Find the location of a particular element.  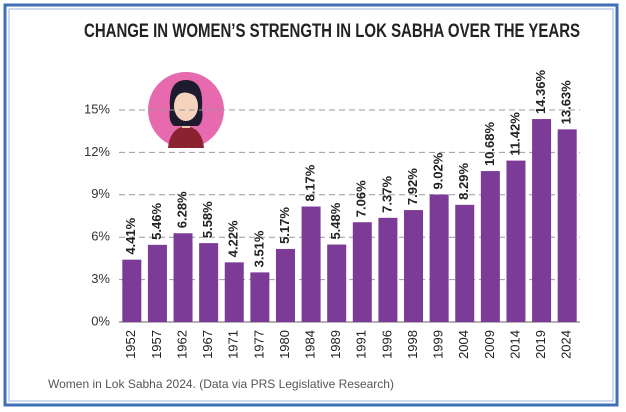

value-label: 13.63% is located at coordinates (566, 102).